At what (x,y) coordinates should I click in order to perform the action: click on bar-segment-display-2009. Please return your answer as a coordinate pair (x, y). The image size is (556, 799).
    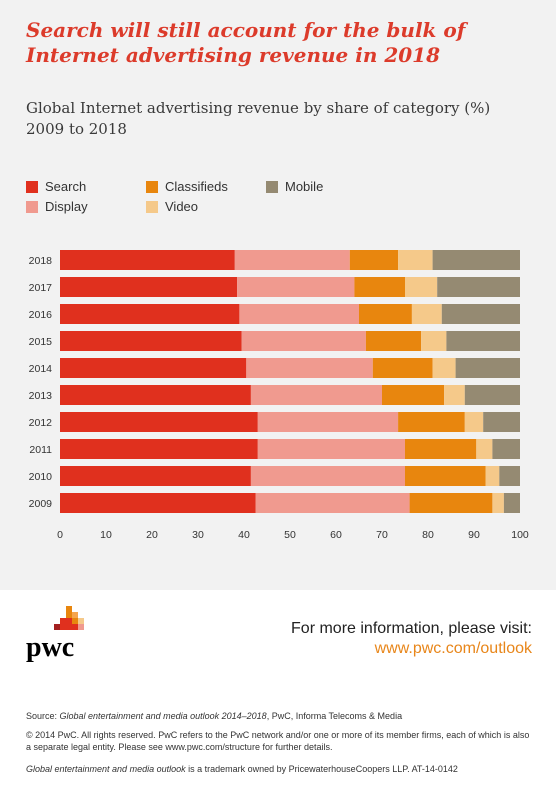
    Looking at the image, I should click on (332, 503).